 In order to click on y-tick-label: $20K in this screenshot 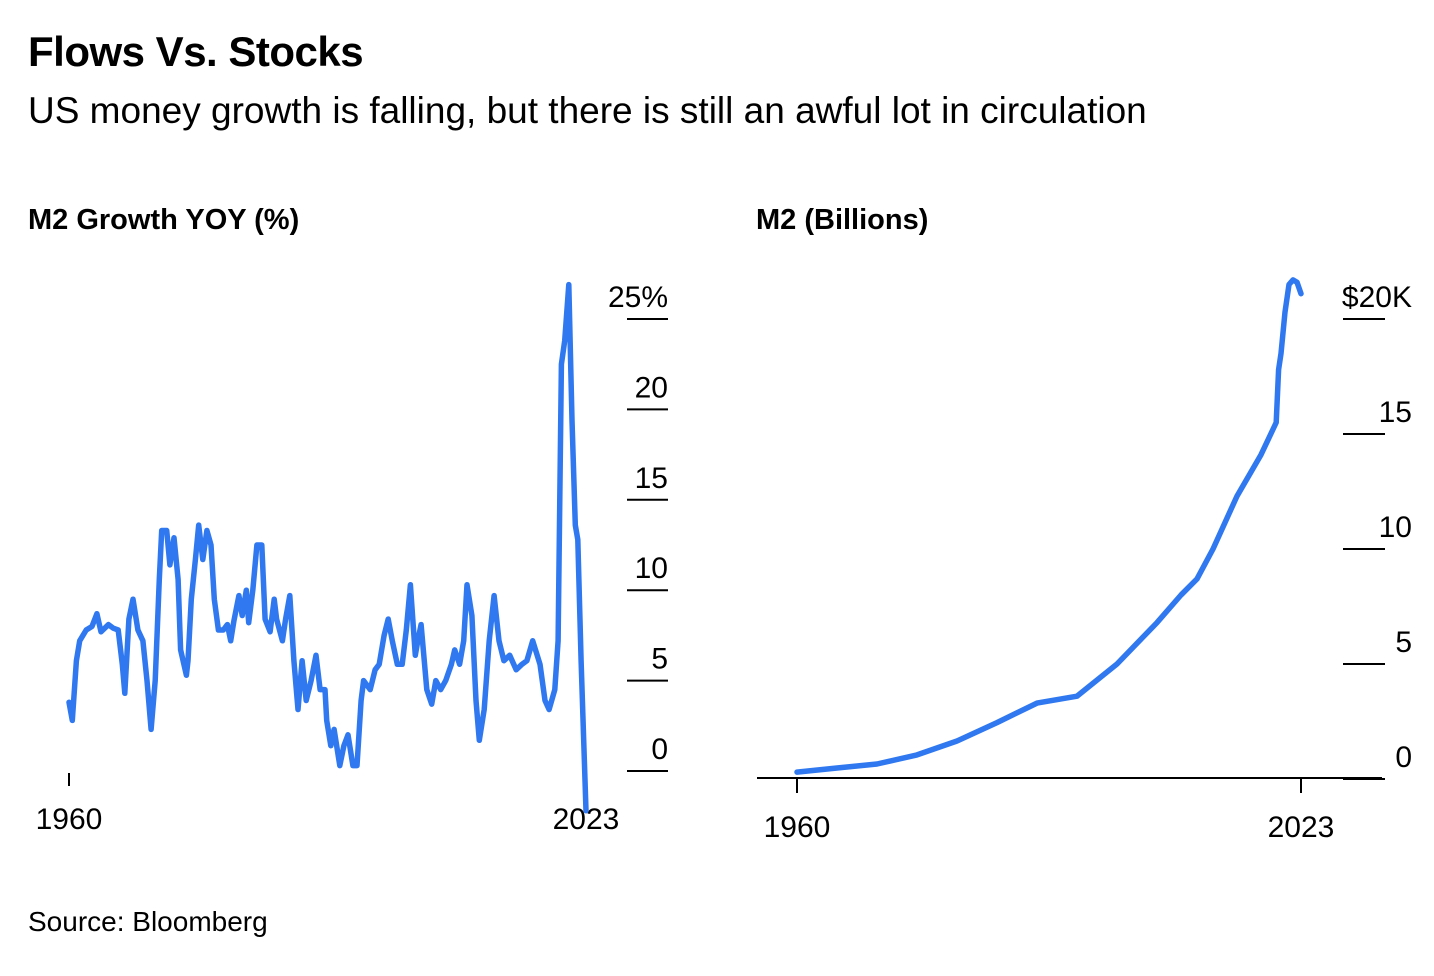, I will do `click(1377, 297)`.